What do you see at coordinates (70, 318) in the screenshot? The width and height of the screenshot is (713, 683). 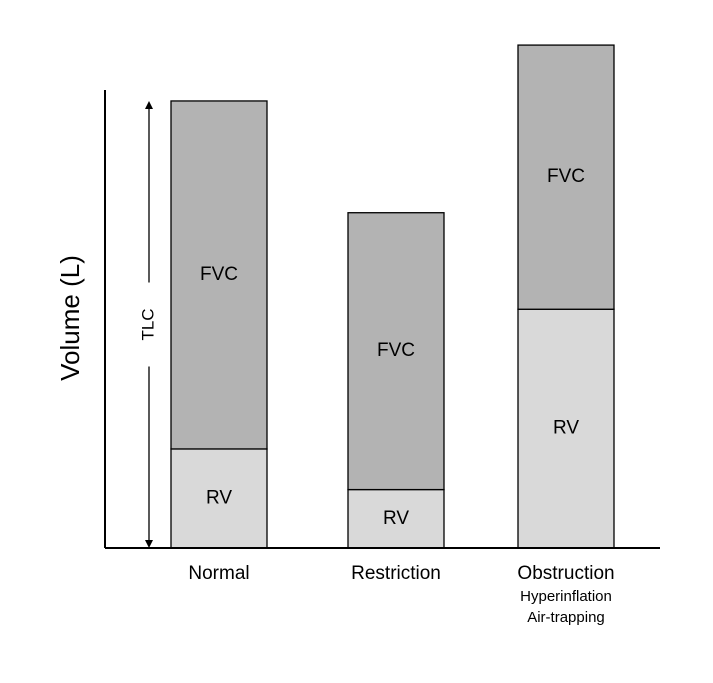 I see `y-axis-label: Volume (L)` at bounding box center [70, 318].